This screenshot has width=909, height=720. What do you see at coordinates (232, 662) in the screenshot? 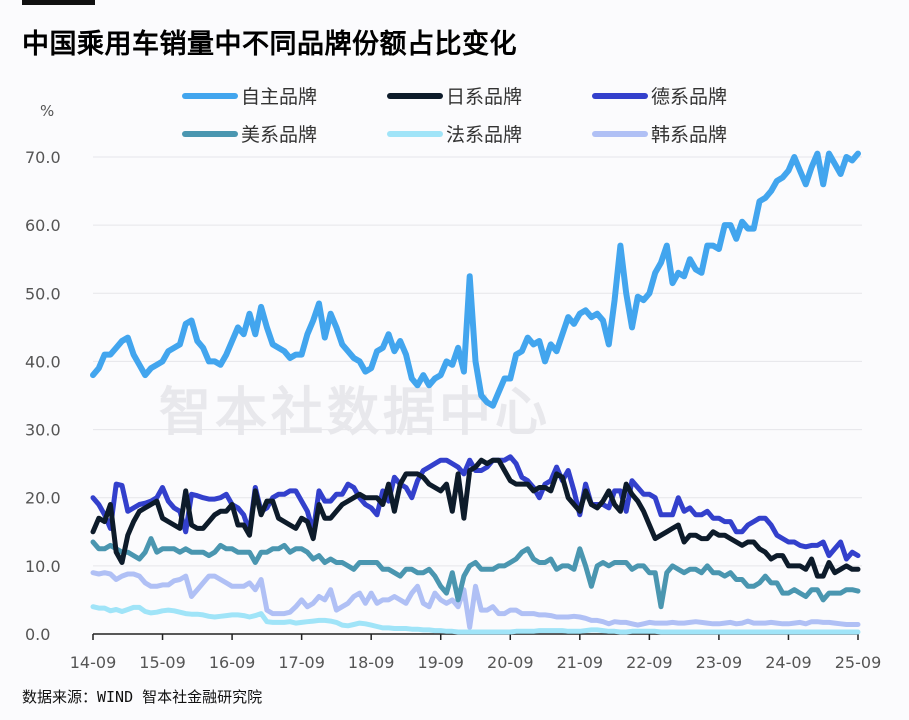
I see `x-tick-label: 16-09` at bounding box center [232, 662].